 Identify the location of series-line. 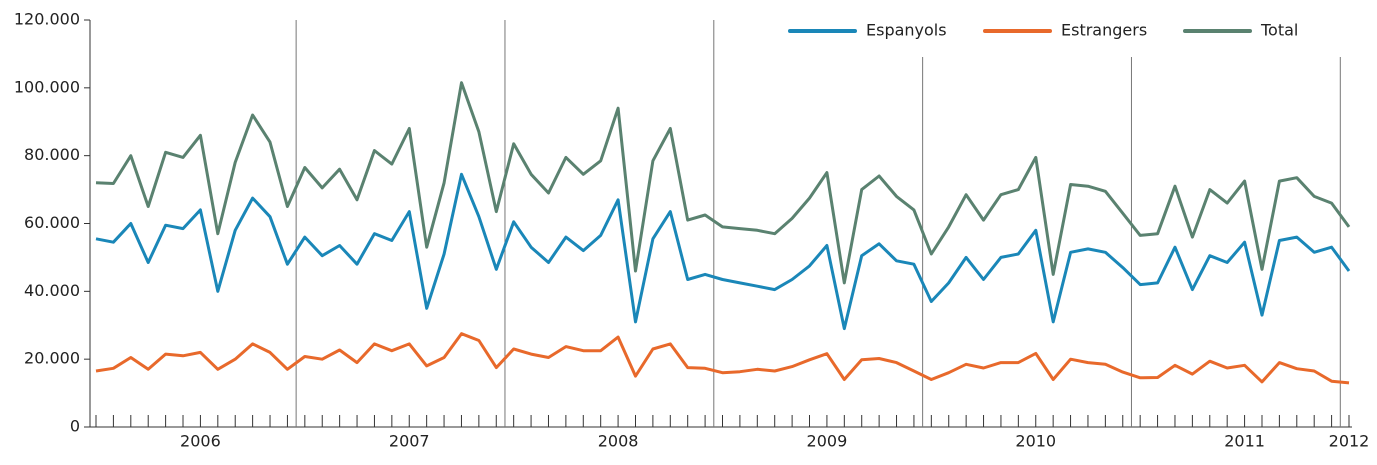
(722, 358).